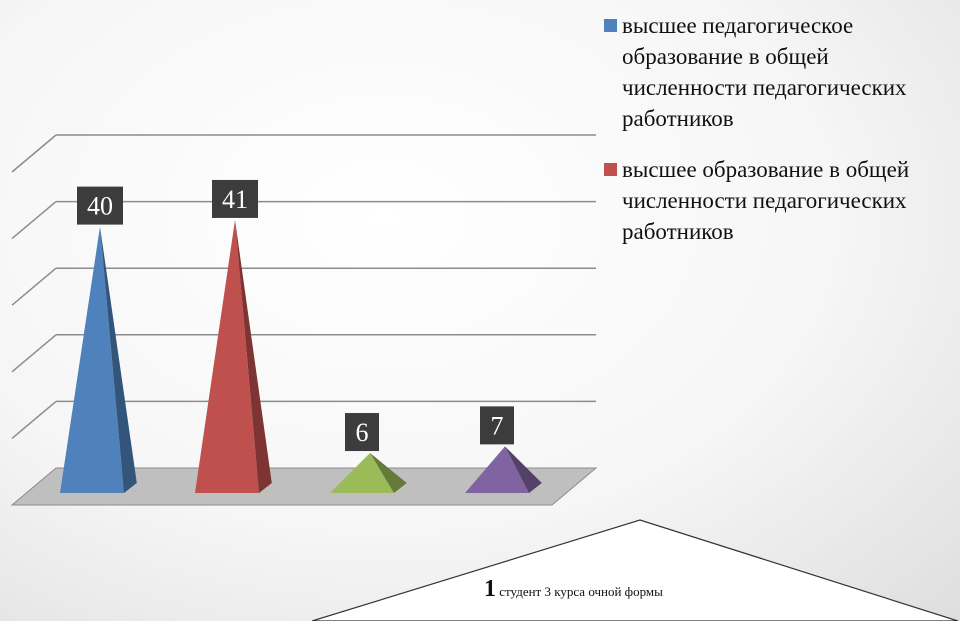  I want to click on footnote-number: 1, so click(490, 589).